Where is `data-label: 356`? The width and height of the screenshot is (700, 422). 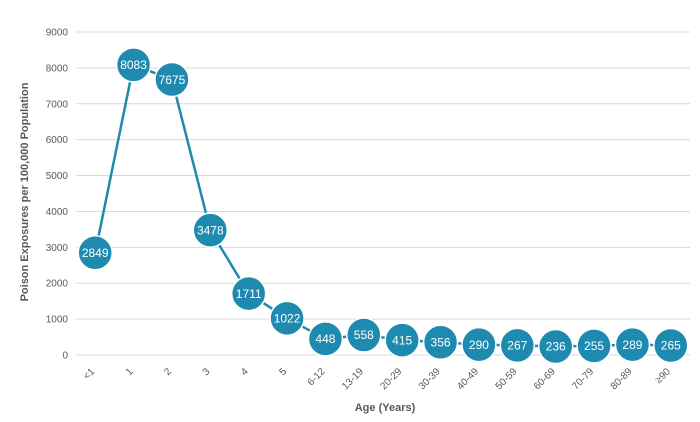 data-label: 356 is located at coordinates (441, 342).